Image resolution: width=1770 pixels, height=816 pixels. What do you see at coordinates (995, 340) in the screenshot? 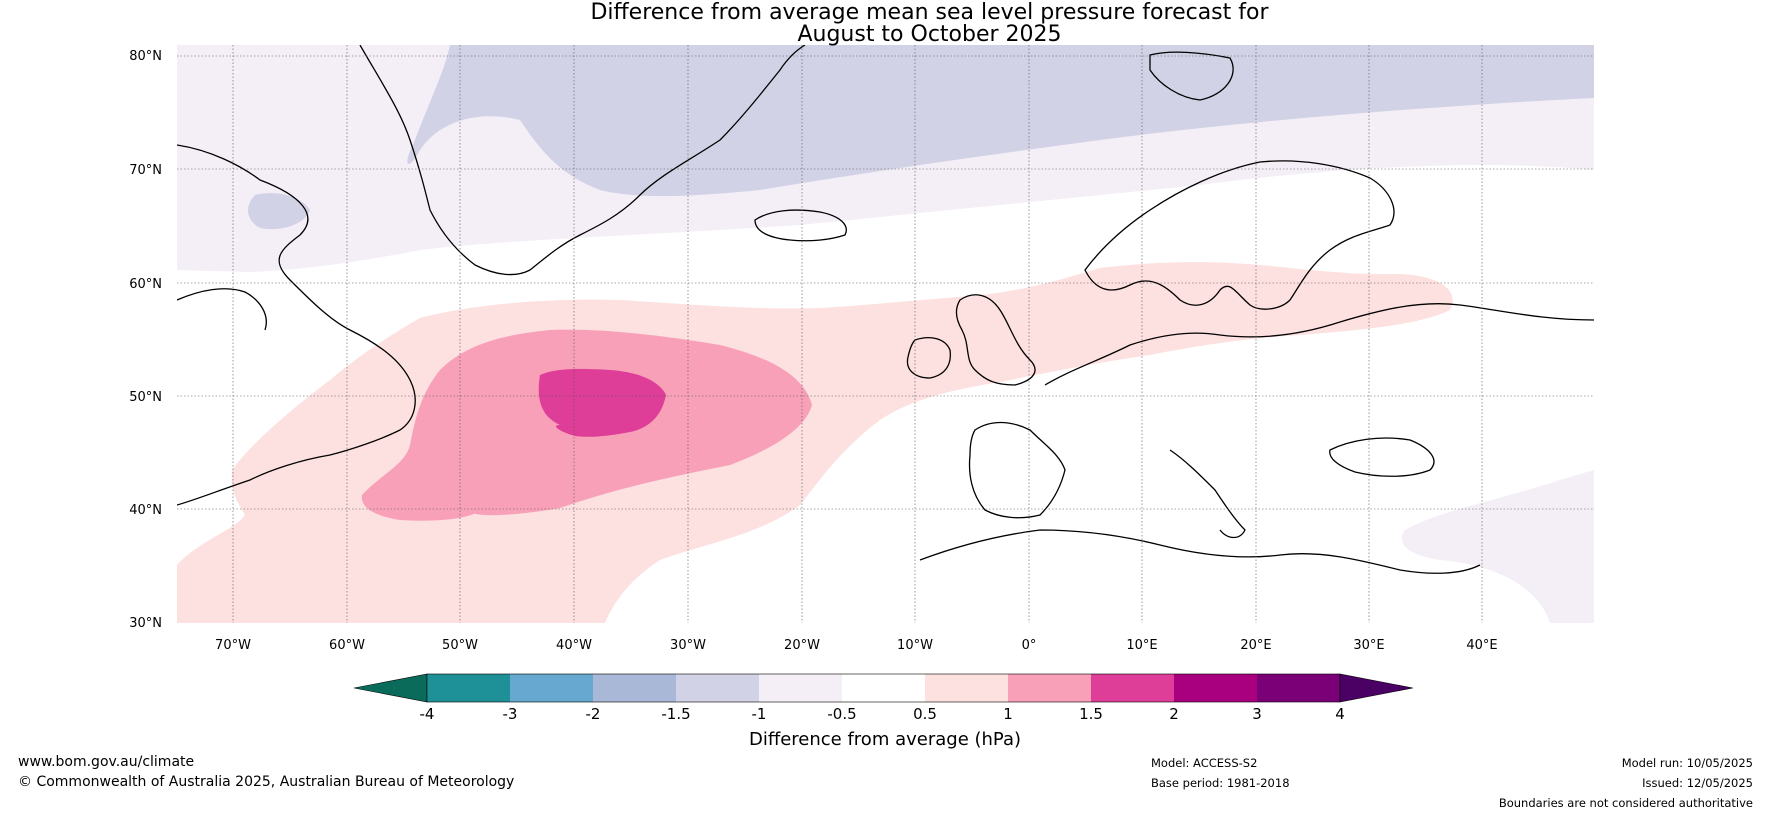
I see `great-britain-coast` at bounding box center [995, 340].